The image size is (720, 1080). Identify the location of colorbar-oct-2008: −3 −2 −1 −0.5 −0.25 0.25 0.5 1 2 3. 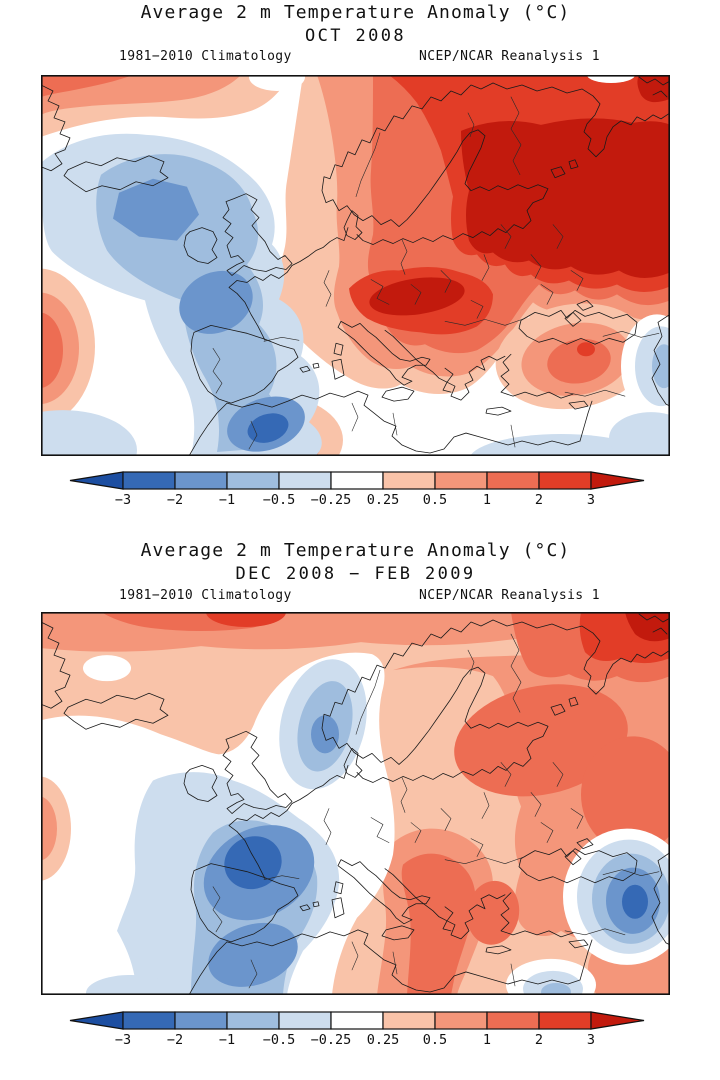
(357, 489).